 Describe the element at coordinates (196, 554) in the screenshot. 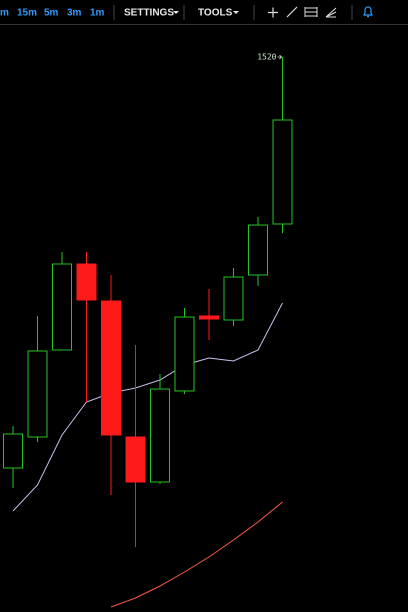

I see `moving-average-line` at that location.